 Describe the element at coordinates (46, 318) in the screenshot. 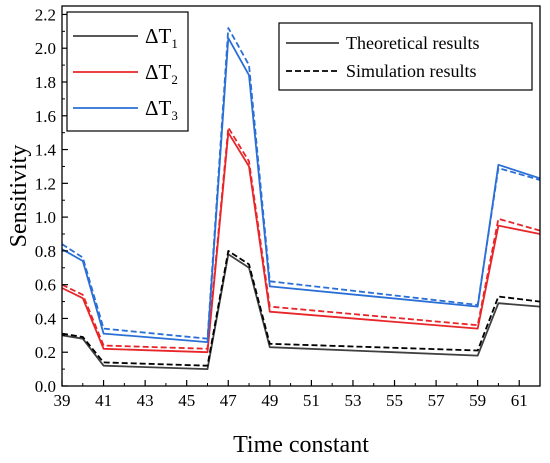

I see `y-tick-label: 0.4` at that location.